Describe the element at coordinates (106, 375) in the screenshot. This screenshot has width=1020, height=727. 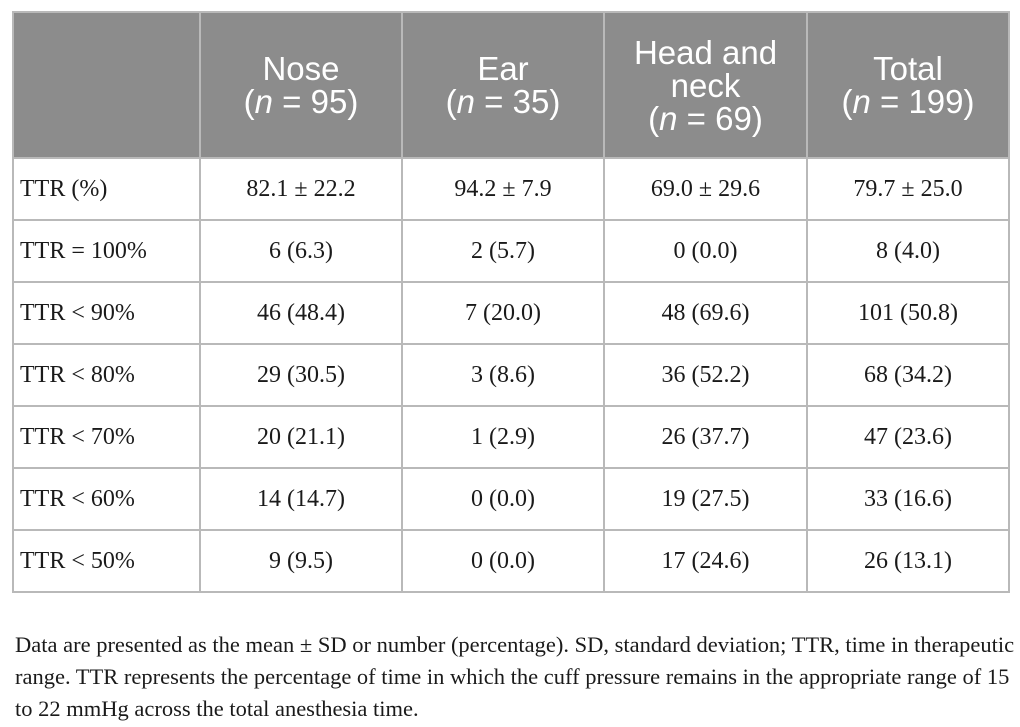
I see `row-label: TTR < 80%` at that location.